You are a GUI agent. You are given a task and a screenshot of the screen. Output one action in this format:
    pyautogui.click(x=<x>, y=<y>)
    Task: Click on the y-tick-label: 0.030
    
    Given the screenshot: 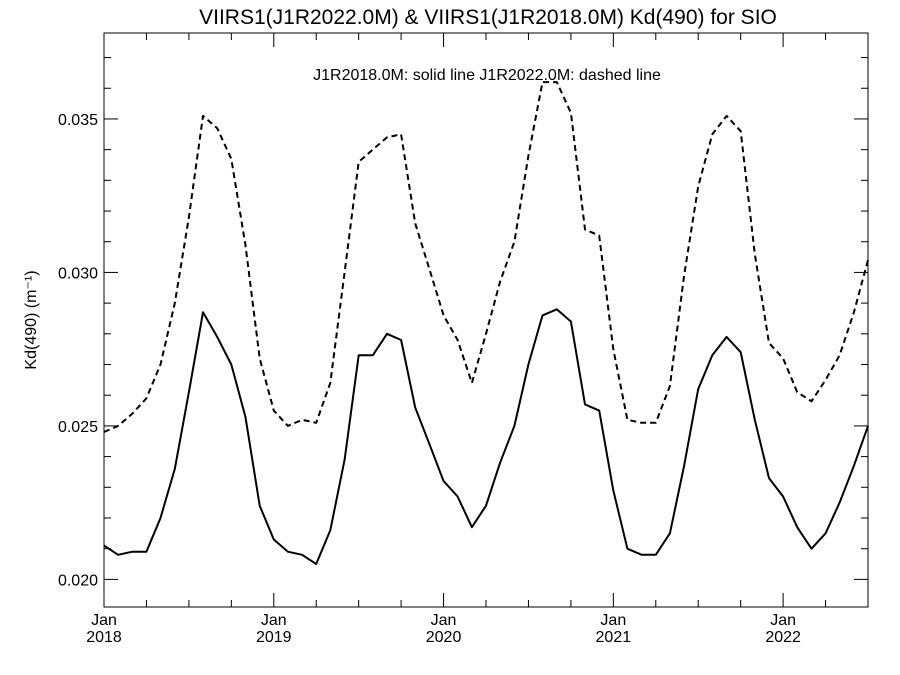 What is the action you would take?
    pyautogui.click(x=78, y=273)
    